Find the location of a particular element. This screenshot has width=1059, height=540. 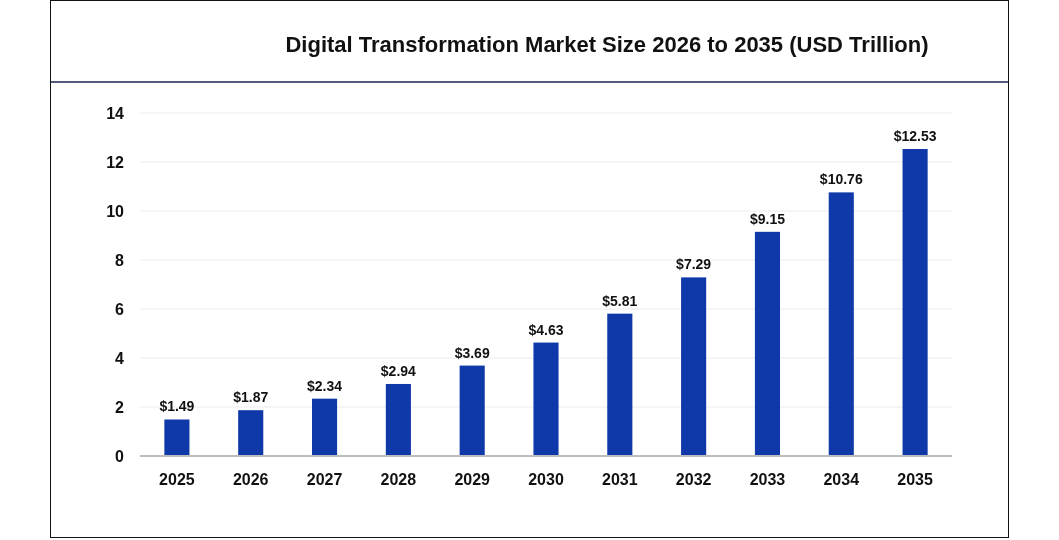

y-tick-label: 6 is located at coordinates (120, 309).